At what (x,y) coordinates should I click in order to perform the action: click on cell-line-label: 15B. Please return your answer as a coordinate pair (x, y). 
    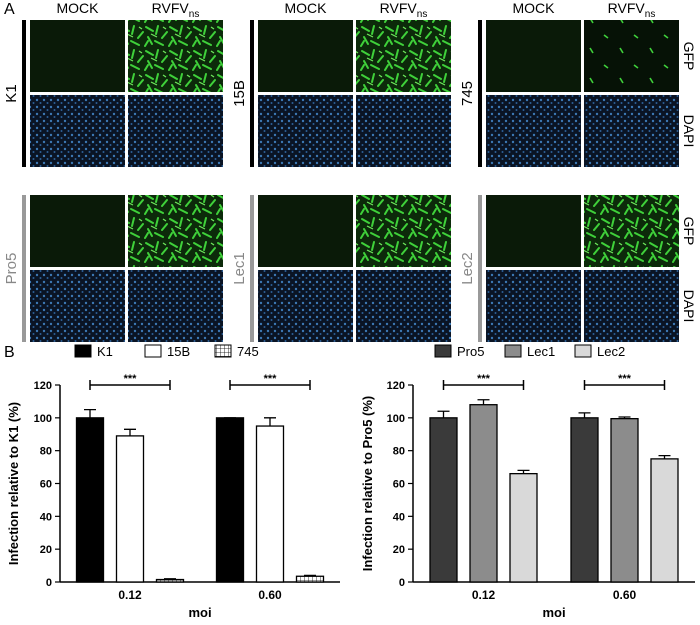
    Looking at the image, I should click on (239, 93).